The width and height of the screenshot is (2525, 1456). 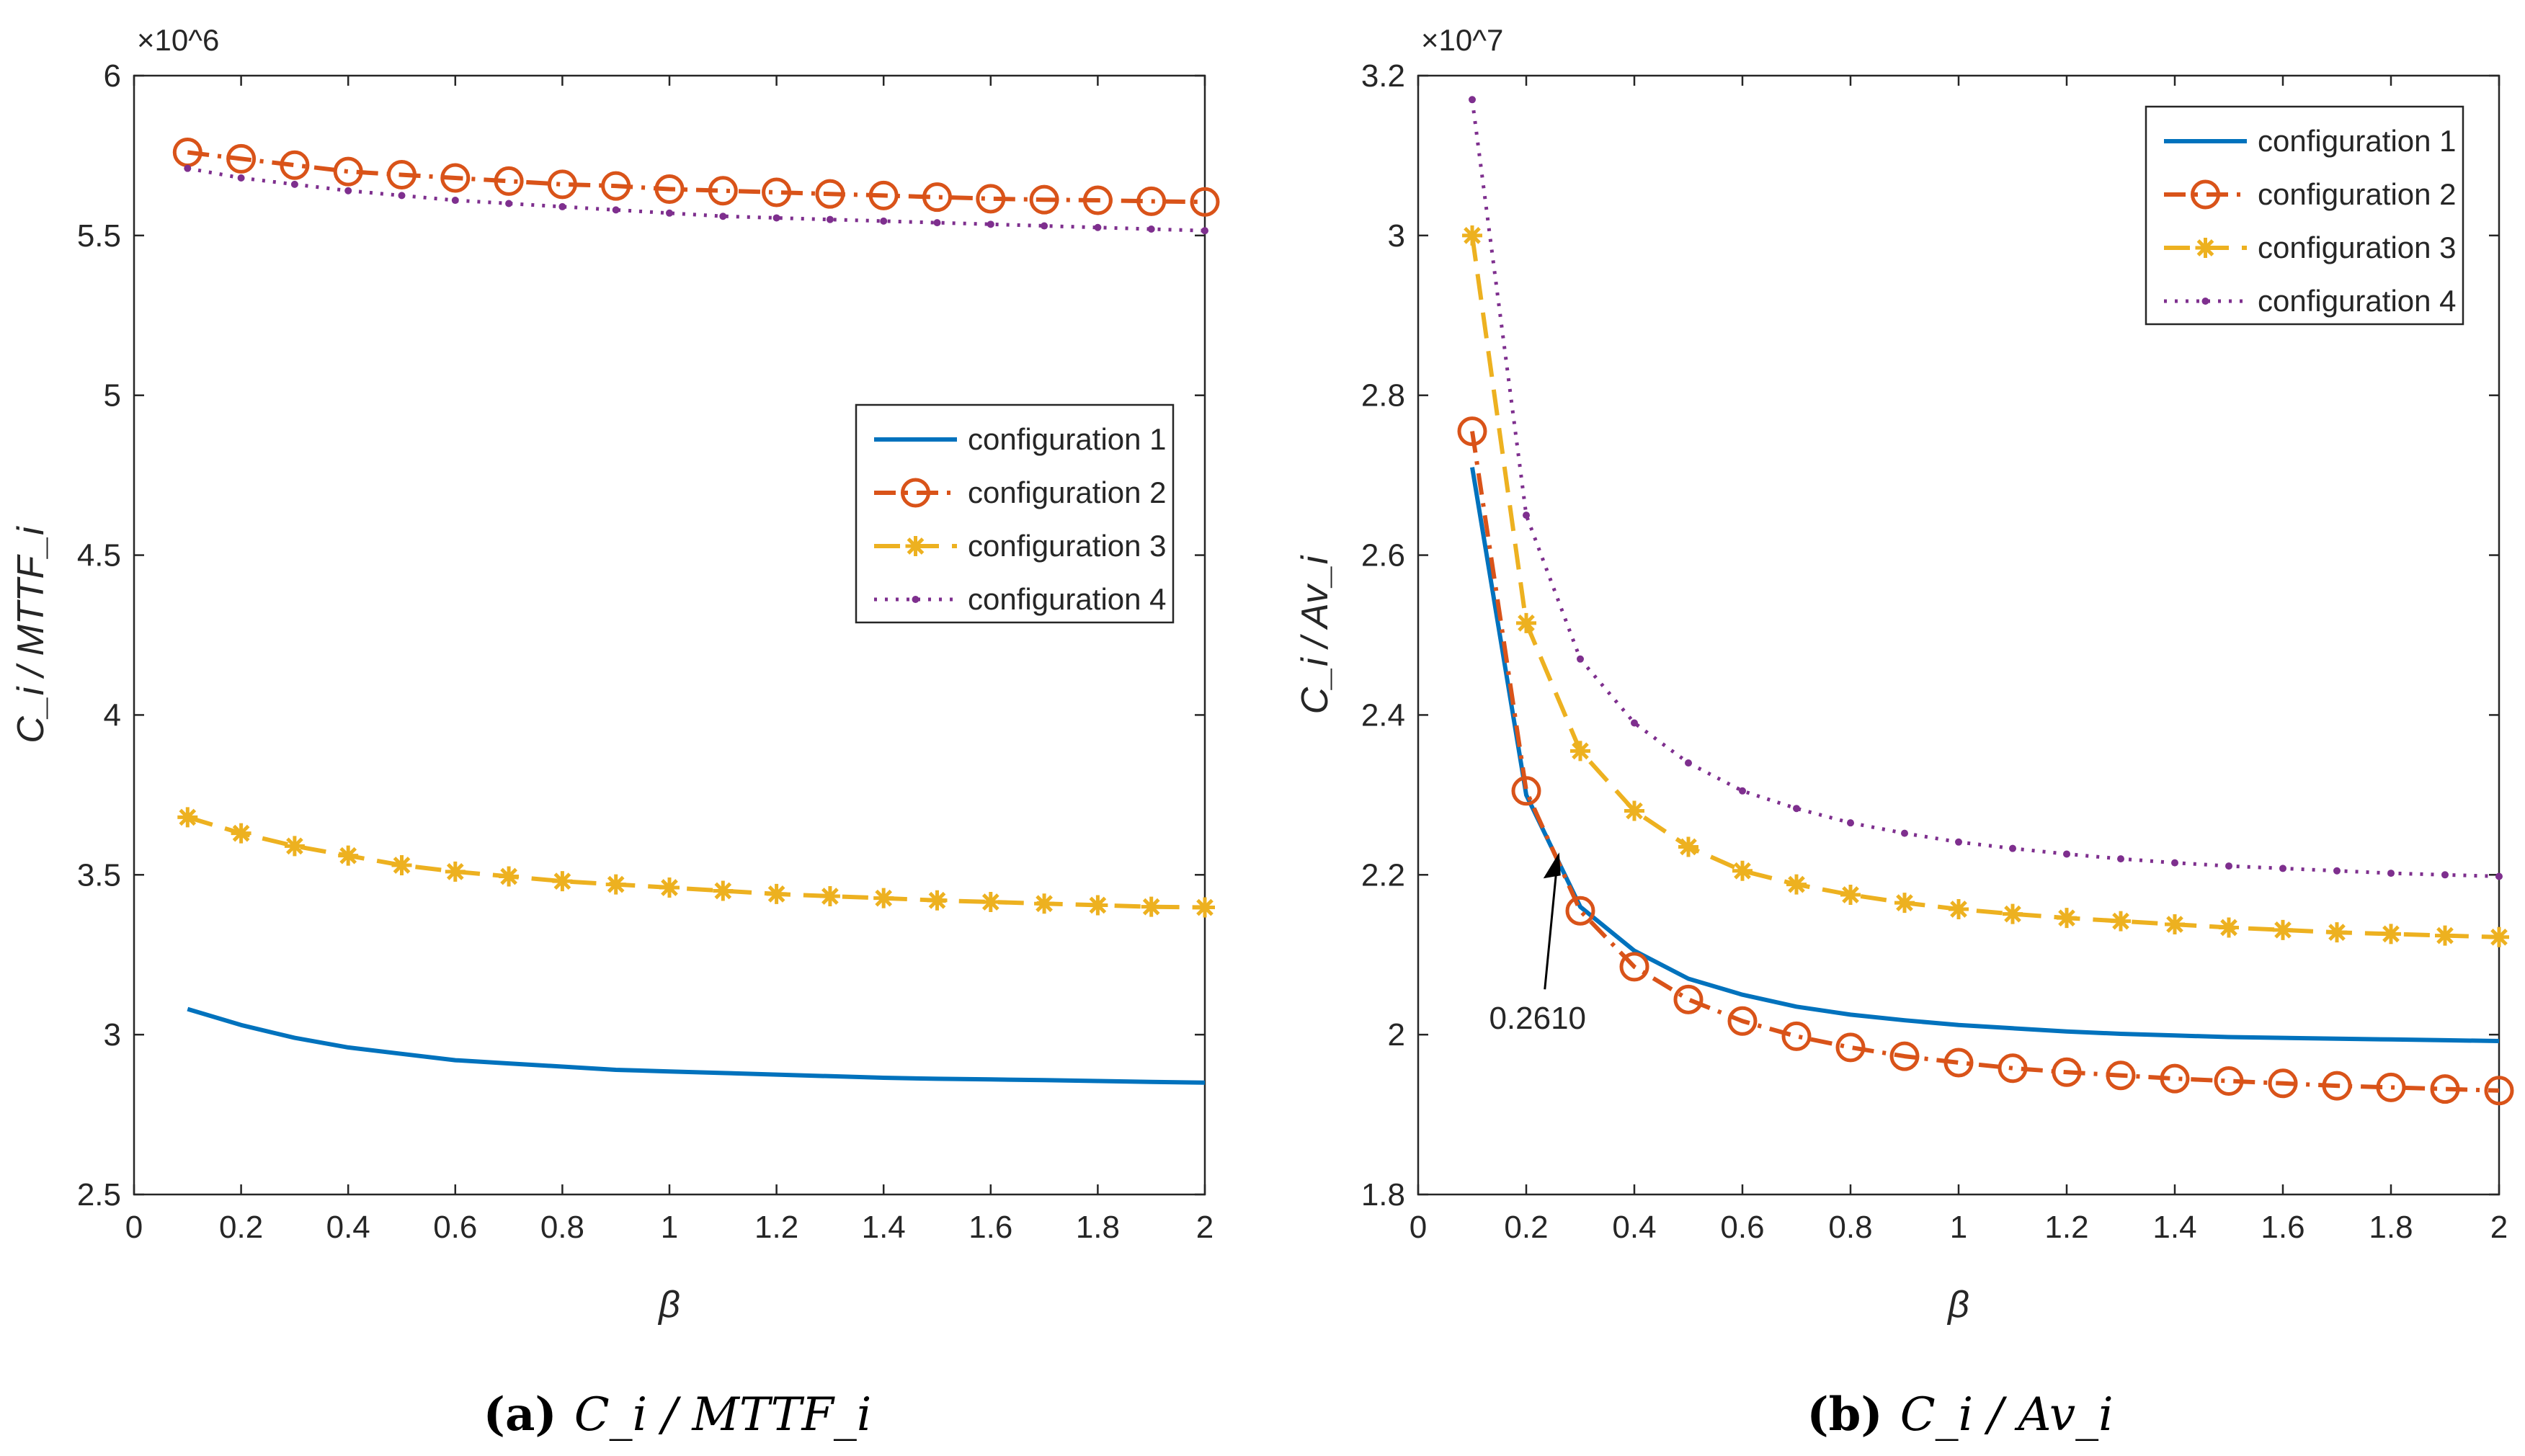 I want to click on caption: (b) C_i / Av_i, so click(x=1960, y=1415).